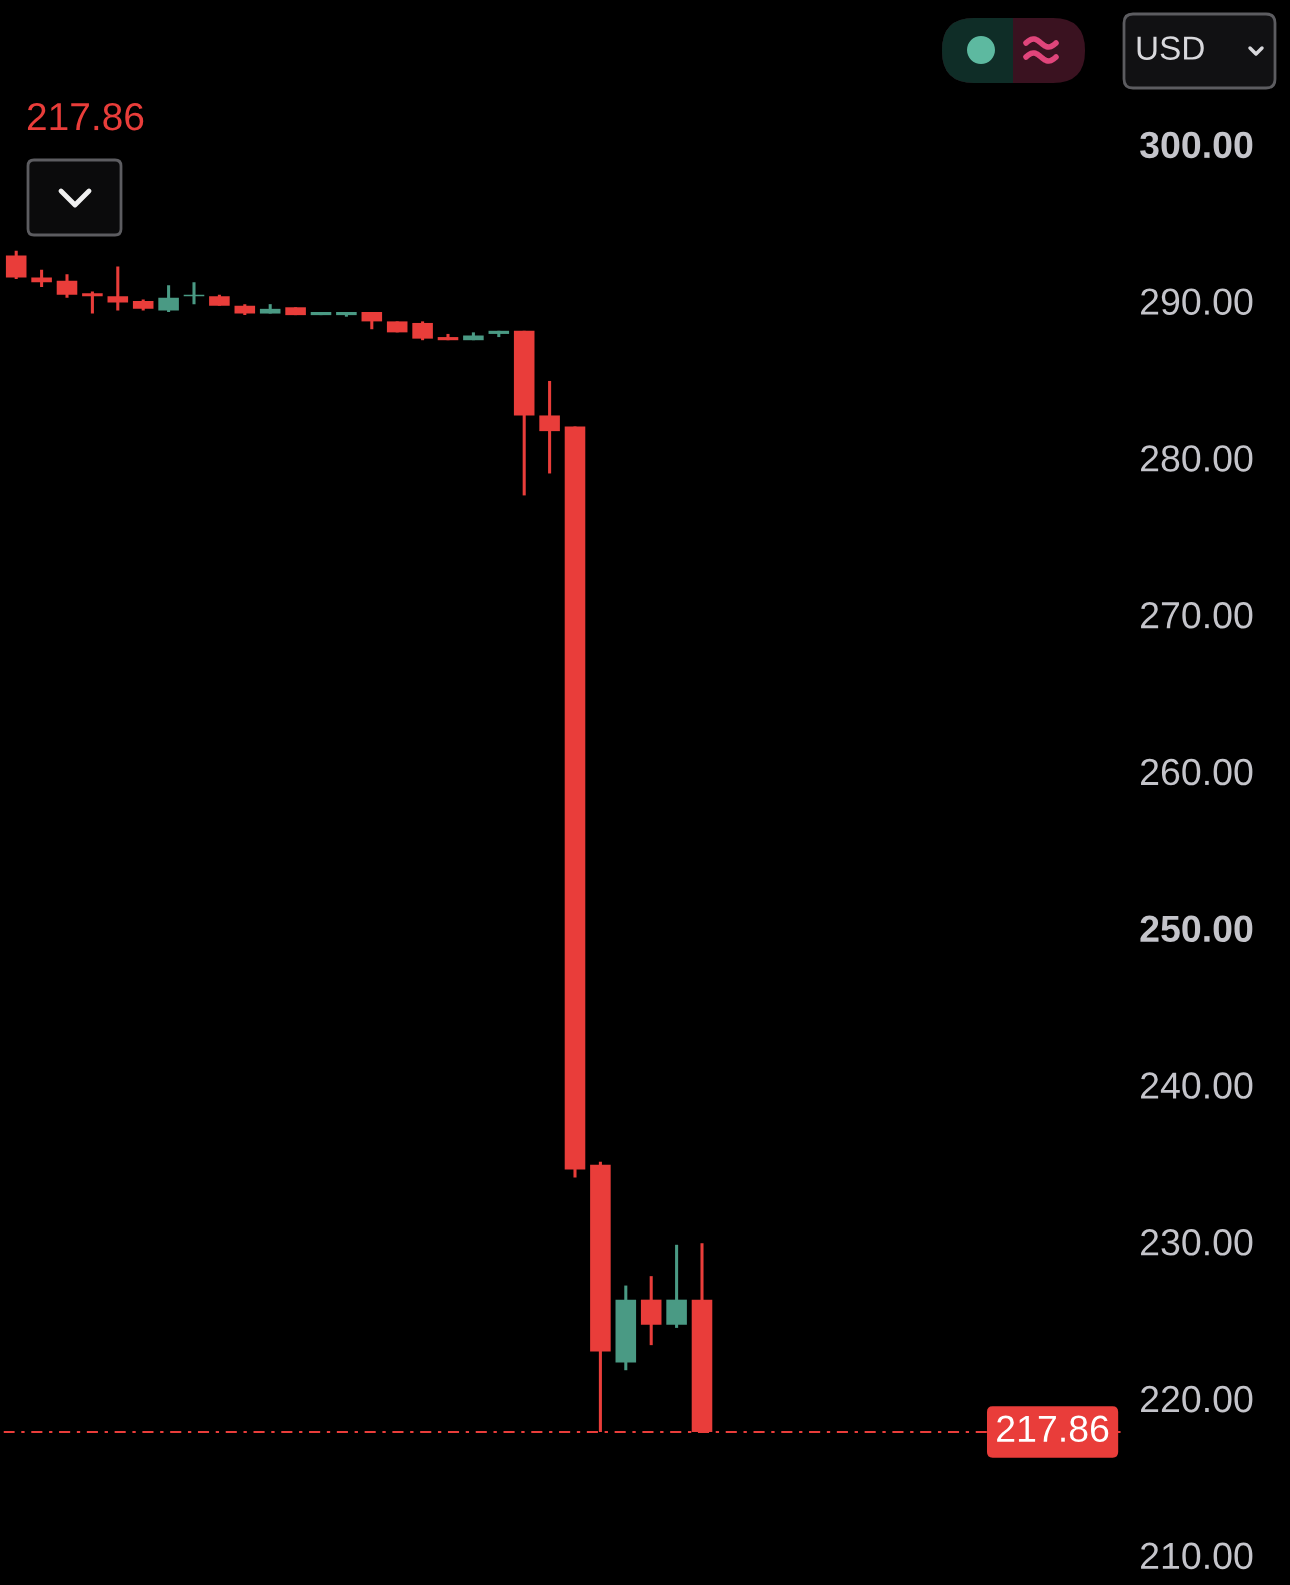 The height and width of the screenshot is (1585, 1290). Describe the element at coordinates (1053, 1429) in the screenshot. I see `ref-line-label: 217.86` at that location.